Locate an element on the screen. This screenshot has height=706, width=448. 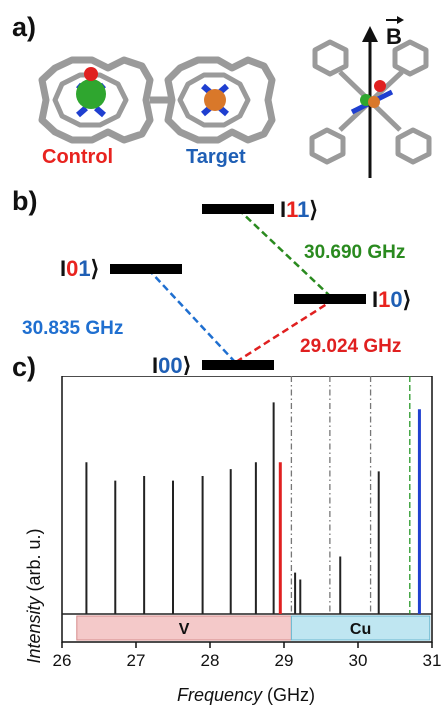
ket-11: I11⟩ is located at coordinates (299, 209).